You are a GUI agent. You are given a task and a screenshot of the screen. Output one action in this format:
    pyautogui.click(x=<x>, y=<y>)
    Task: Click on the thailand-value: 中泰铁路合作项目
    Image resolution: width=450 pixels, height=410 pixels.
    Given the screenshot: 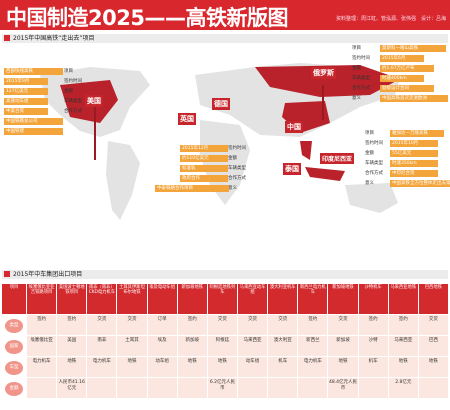 What is the action you would take?
    pyautogui.click(x=192, y=188)
    